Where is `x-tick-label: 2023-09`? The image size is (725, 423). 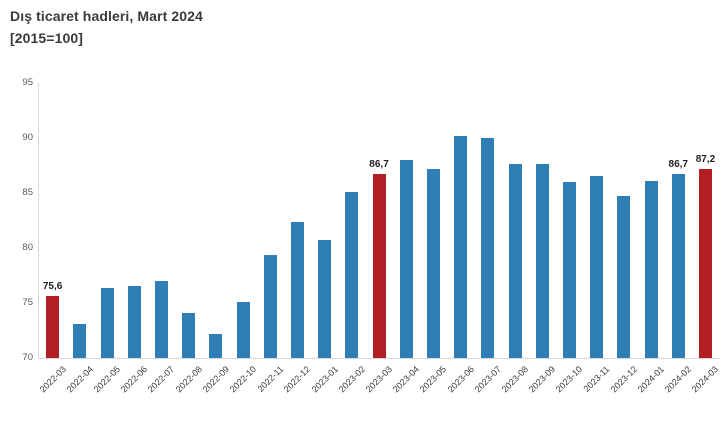 x-tick-label: 2023-09 is located at coordinates (542, 379).